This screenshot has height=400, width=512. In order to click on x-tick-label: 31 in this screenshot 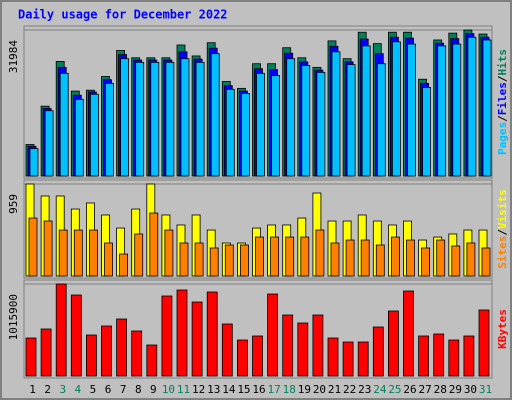, I will do `click(485, 389)`.